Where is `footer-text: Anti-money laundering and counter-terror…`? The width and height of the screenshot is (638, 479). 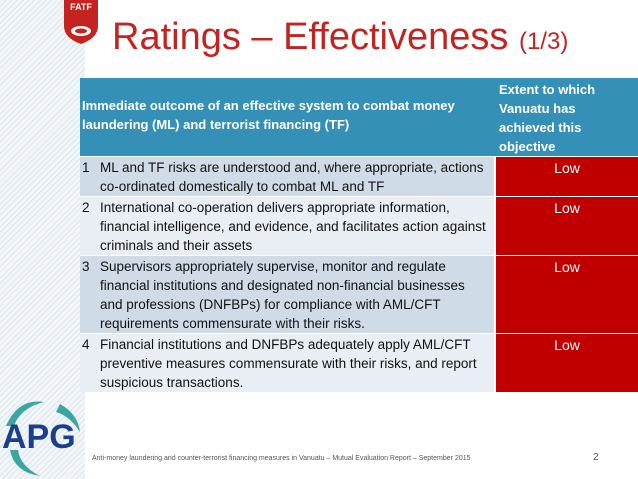
footer-text: Anti-money laundering and counter-terror… is located at coordinates (281, 458).